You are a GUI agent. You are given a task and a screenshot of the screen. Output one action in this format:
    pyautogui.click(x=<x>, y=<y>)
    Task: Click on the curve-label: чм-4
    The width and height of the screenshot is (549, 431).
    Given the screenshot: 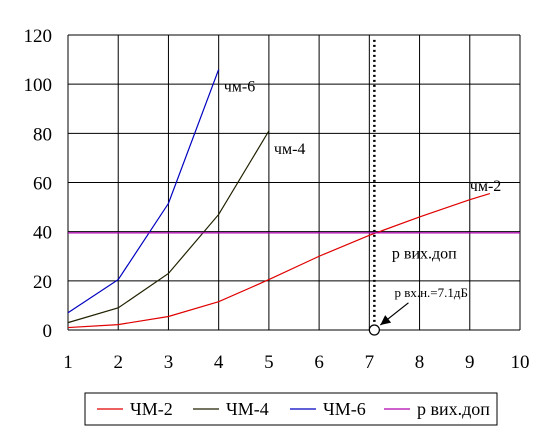 What is the action you would take?
    pyautogui.click(x=290, y=149)
    